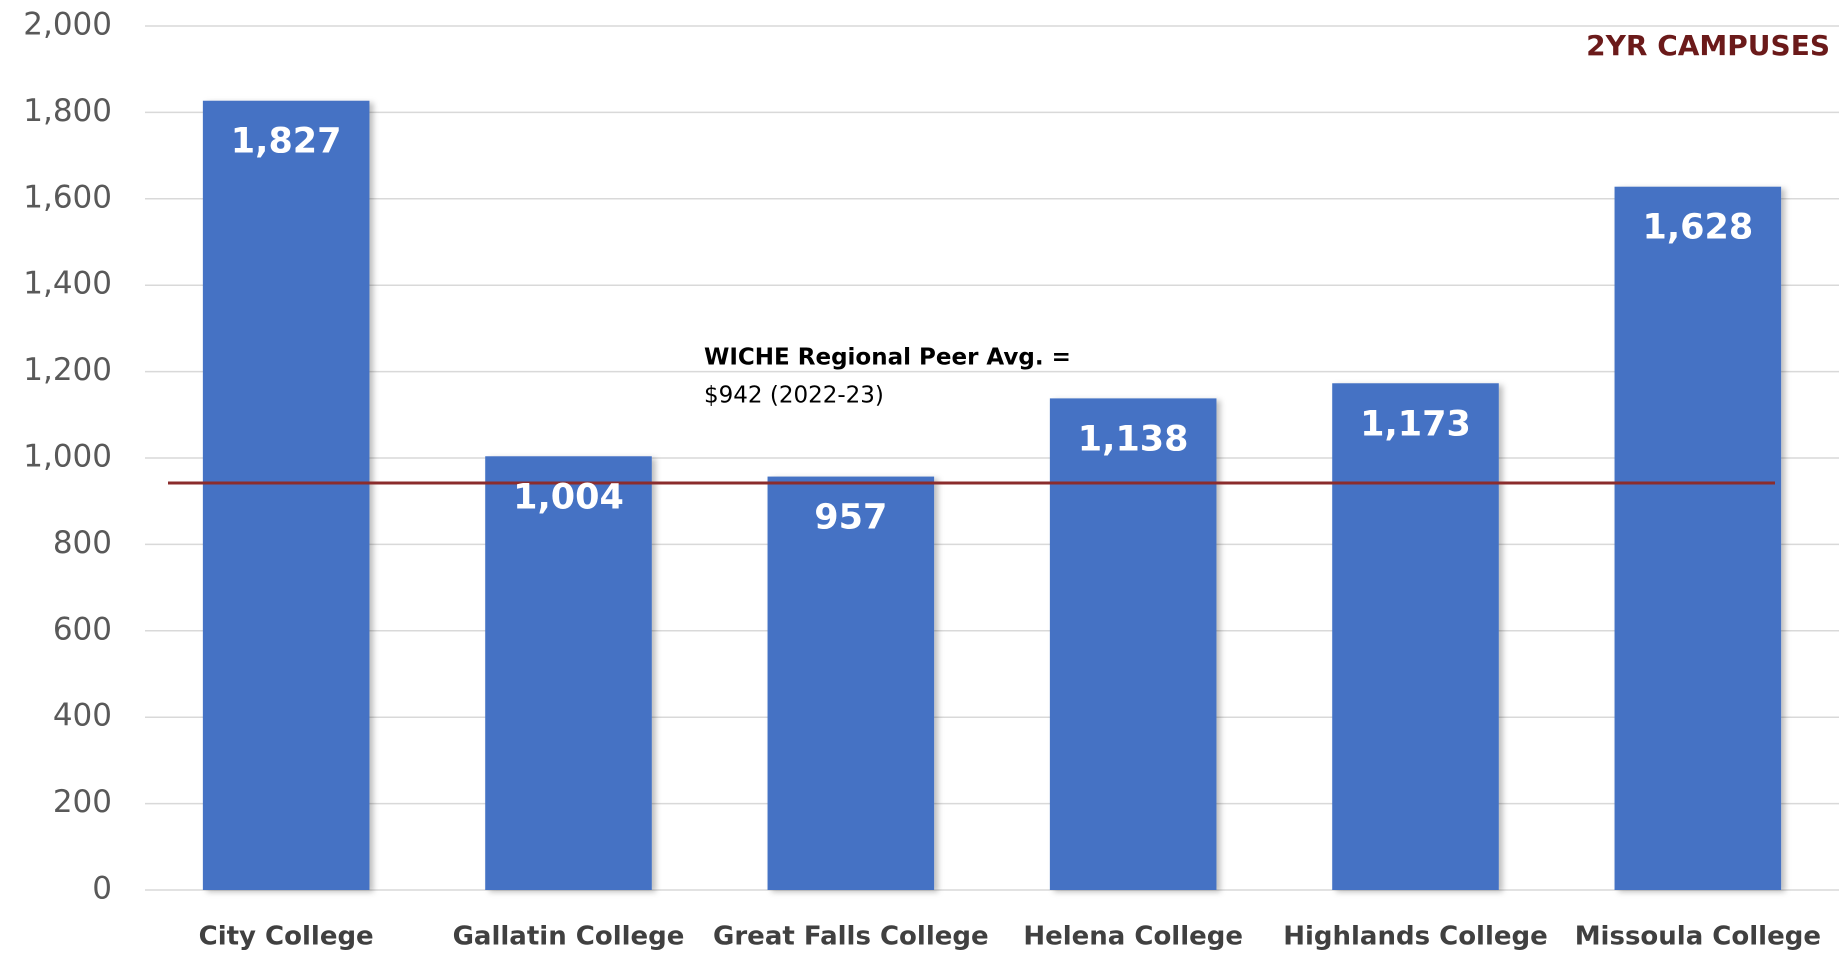  I want to click on y-tick-label: 0, so click(102, 889).